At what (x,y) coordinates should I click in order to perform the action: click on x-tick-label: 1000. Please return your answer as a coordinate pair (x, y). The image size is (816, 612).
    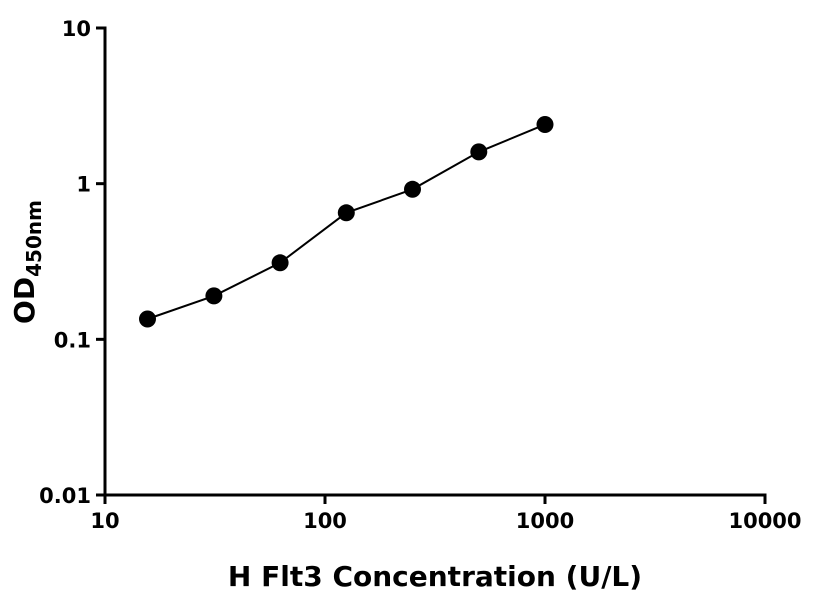
    Looking at the image, I should click on (545, 521).